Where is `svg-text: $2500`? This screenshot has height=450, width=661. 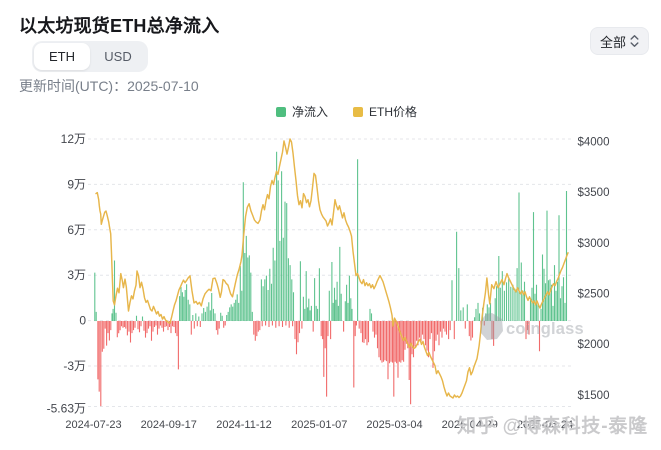
svg-text: $2500 is located at coordinates (594, 295).